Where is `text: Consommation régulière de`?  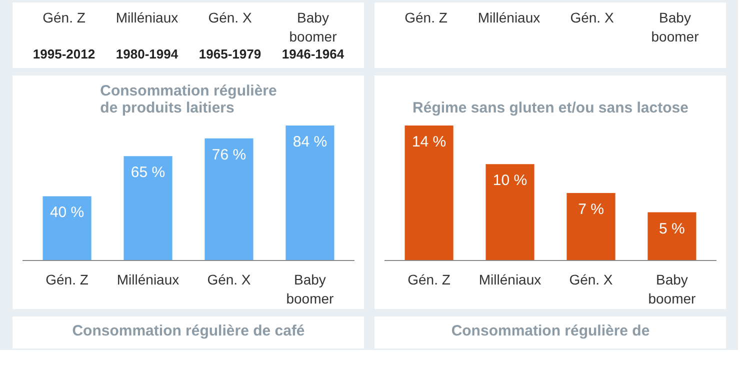 text: Consommation régulière de is located at coordinates (550, 331).